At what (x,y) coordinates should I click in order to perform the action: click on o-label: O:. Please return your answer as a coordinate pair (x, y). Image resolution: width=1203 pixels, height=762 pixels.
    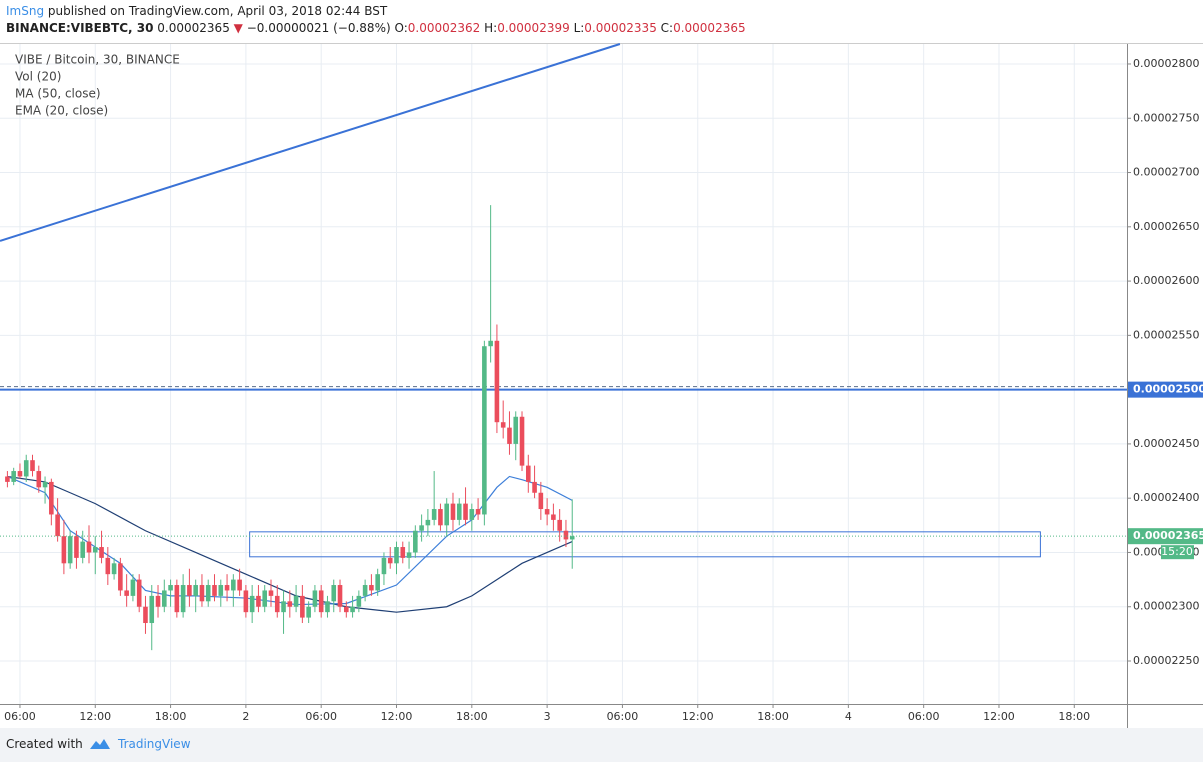
    Looking at the image, I should click on (401, 28).